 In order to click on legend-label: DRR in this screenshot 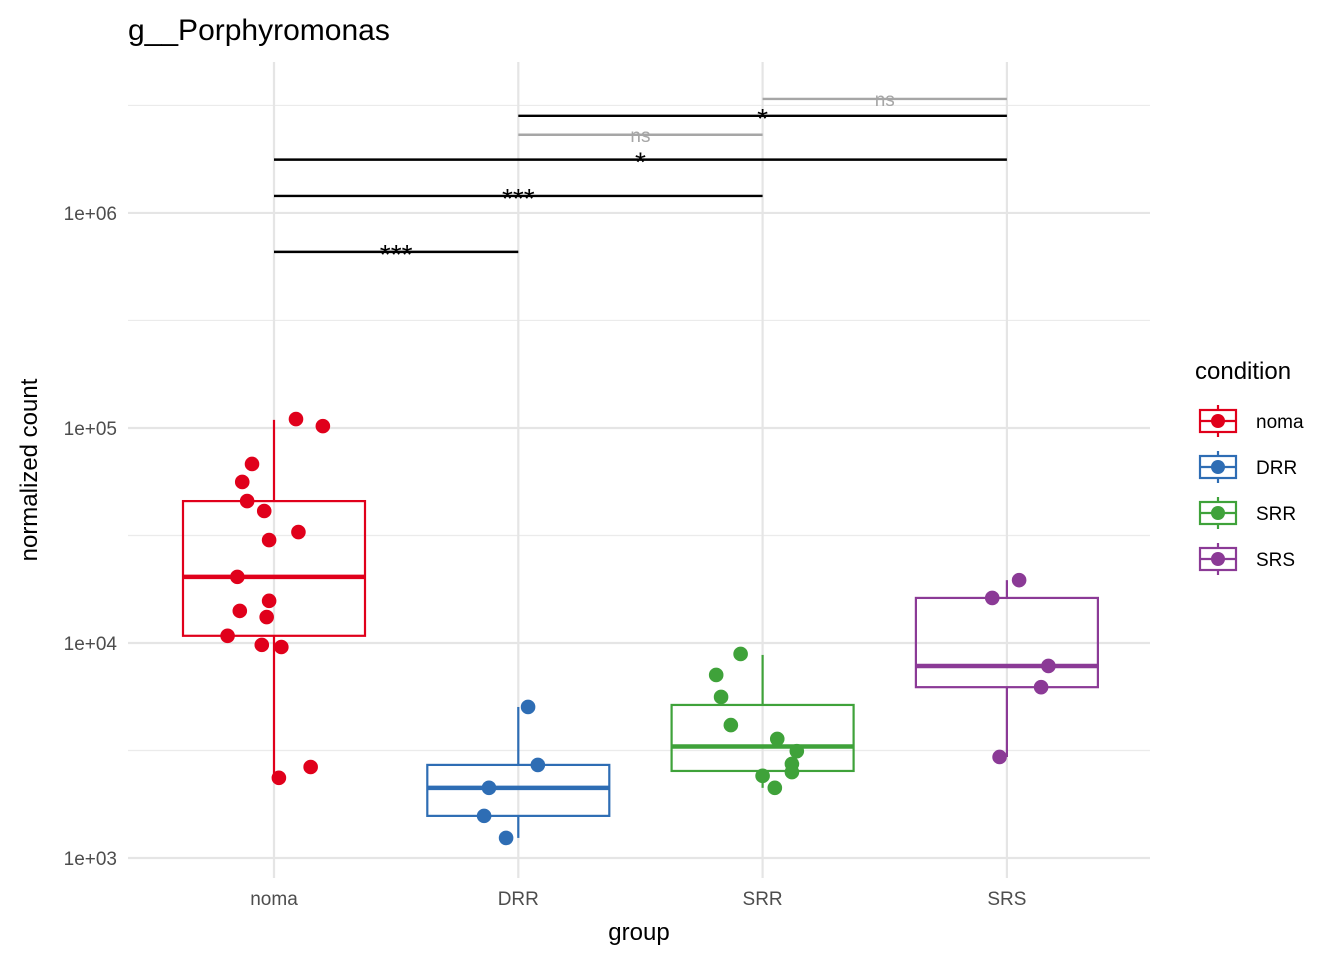, I will do `click(1276, 468)`.